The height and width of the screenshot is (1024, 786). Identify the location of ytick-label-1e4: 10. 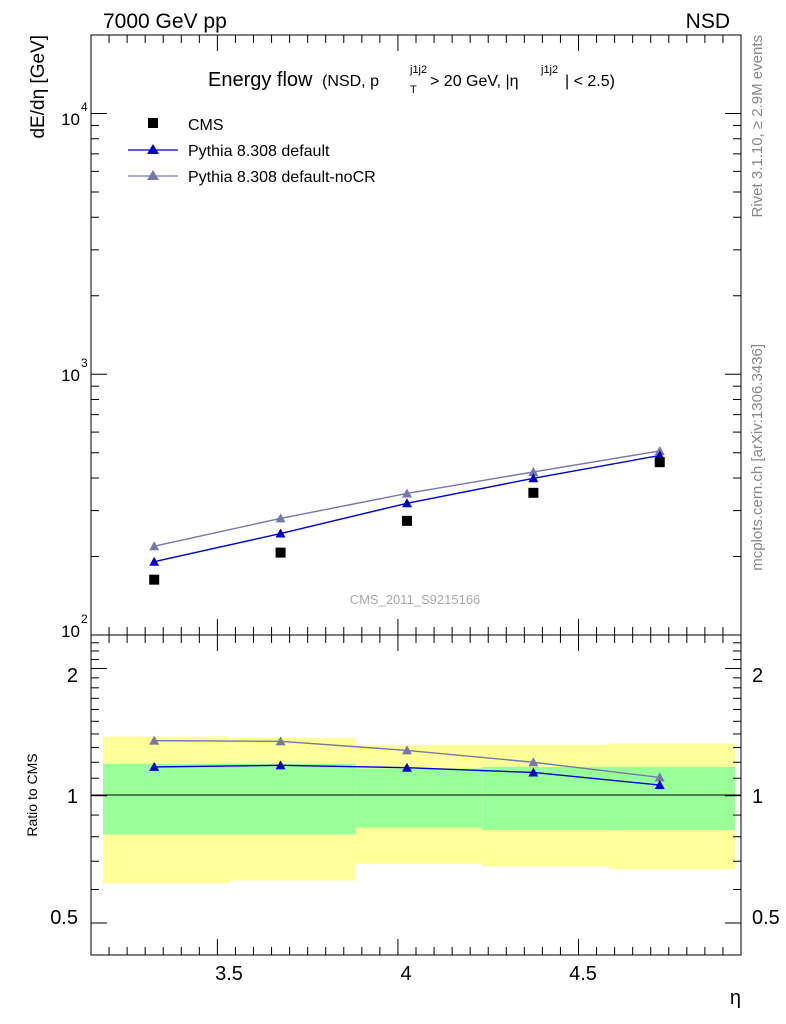
(70, 119).